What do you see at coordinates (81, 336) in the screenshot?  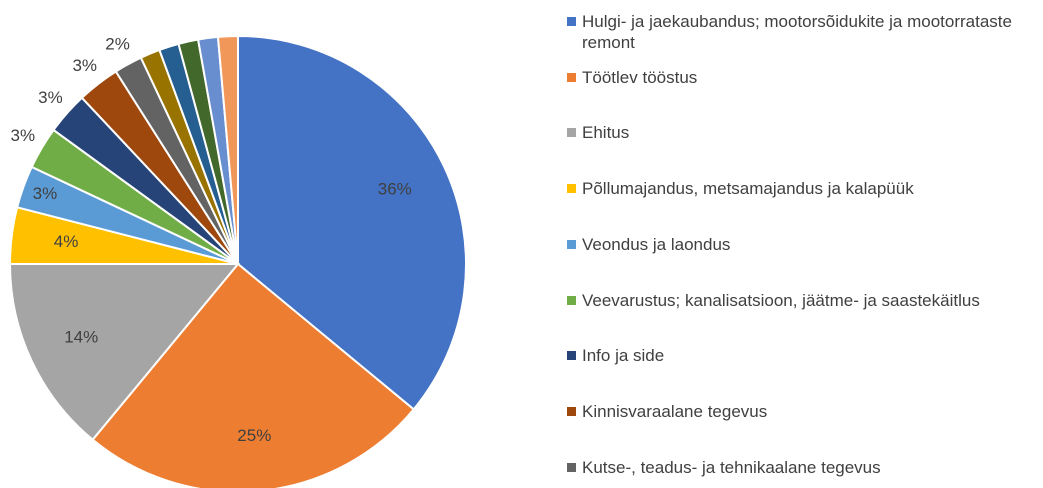 I see `data-label: 14%` at bounding box center [81, 336].